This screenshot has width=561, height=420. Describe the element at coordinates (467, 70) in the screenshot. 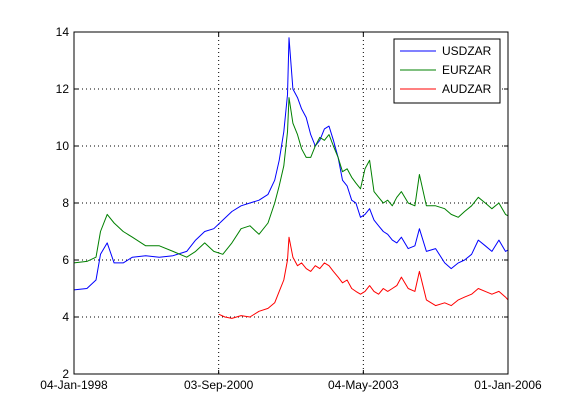

I see `legend-label-eurzar: EURZAR` at that location.